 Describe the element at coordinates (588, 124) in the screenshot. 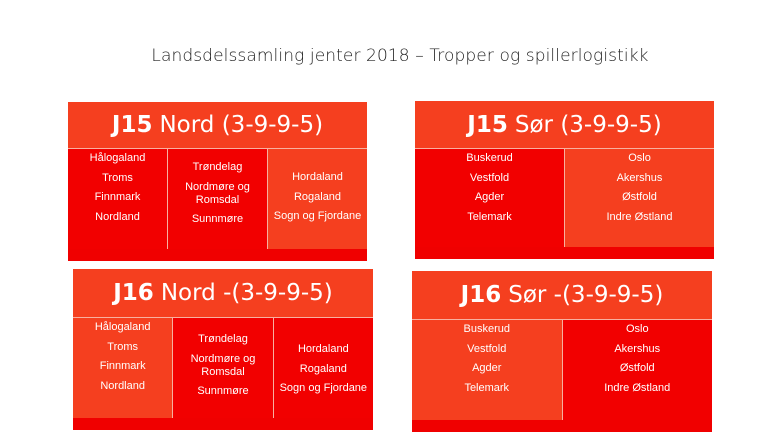

I see `region-format: Sør (3-9-9-5)` at that location.